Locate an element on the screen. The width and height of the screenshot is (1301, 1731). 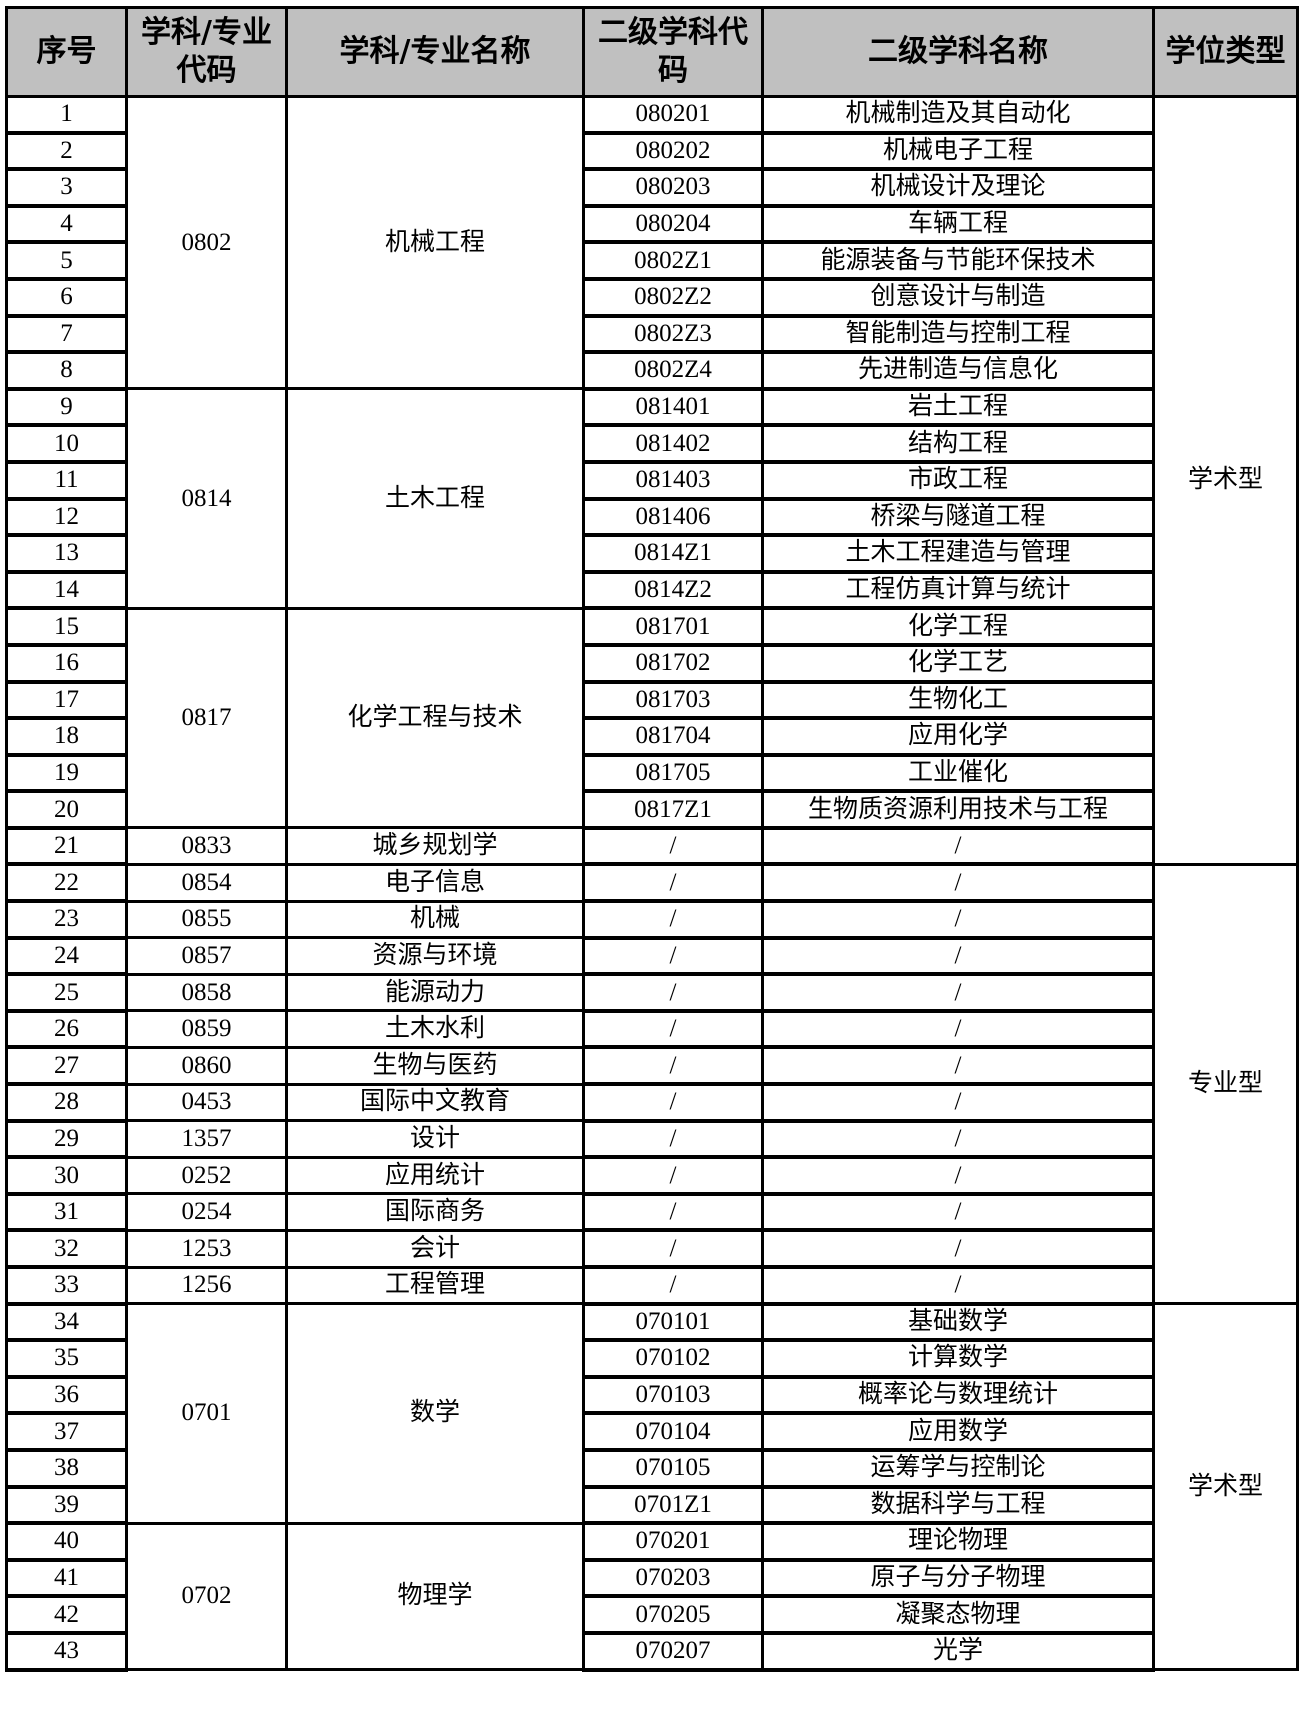
table-row: 19 081705 工业催化 is located at coordinates (651, 773).